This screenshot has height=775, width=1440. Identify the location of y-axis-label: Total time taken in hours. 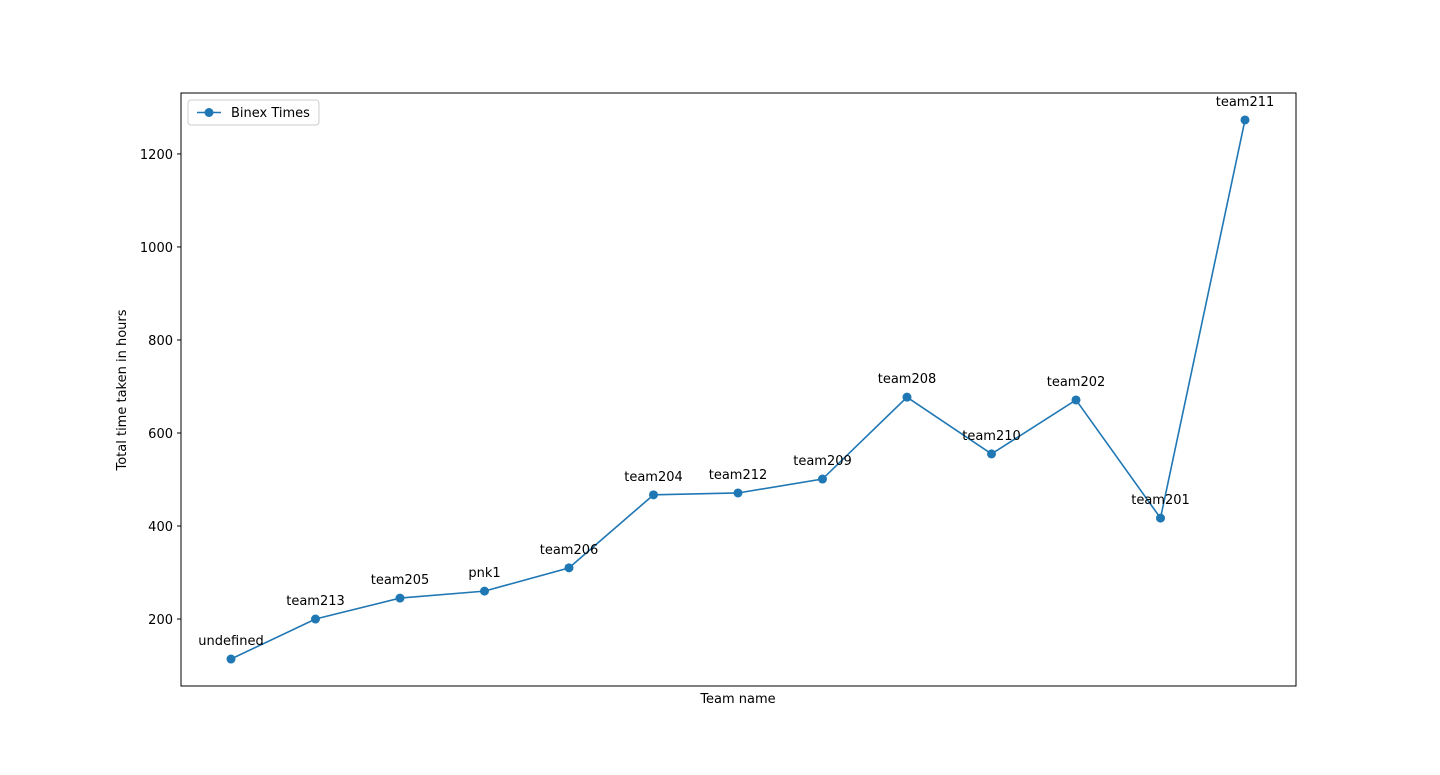
(122, 390).